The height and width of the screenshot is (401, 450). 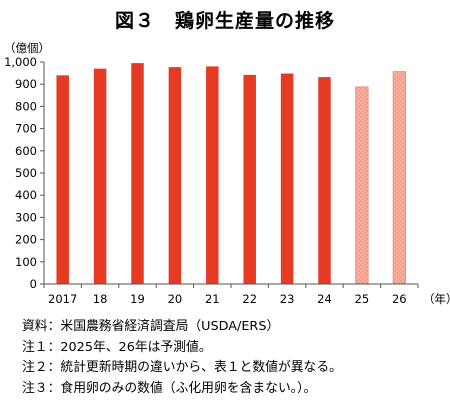 I want to click on bar-2017, so click(x=62, y=179).